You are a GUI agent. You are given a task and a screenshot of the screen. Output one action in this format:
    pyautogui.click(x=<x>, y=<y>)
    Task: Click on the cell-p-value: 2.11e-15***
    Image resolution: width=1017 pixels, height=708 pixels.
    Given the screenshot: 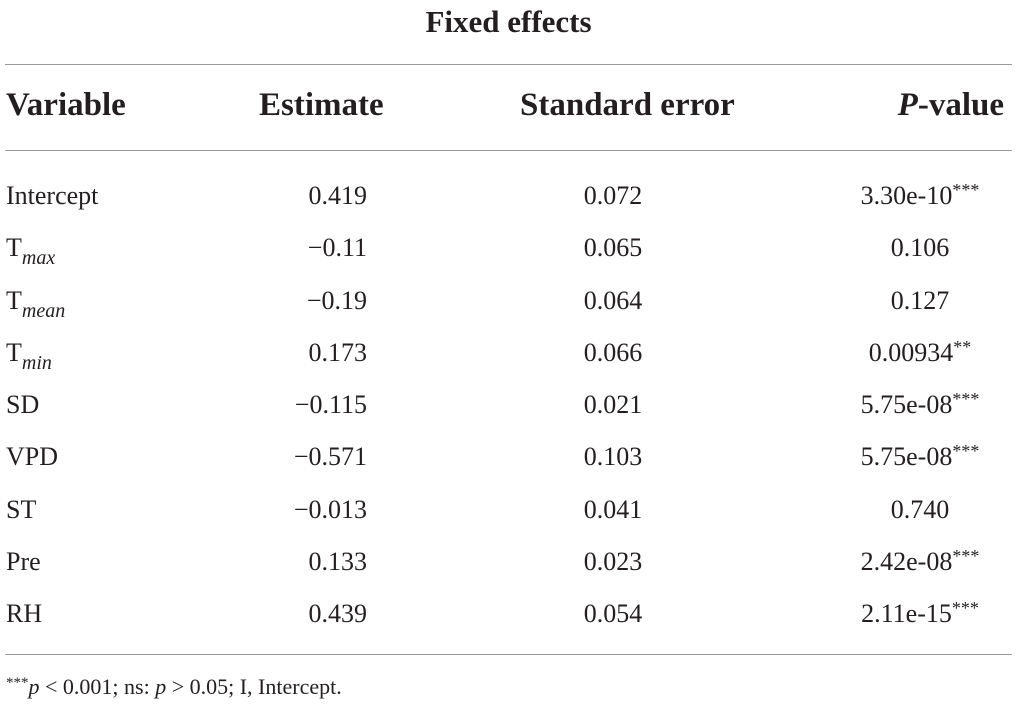 What is the action you would take?
    pyautogui.click(x=920, y=615)
    